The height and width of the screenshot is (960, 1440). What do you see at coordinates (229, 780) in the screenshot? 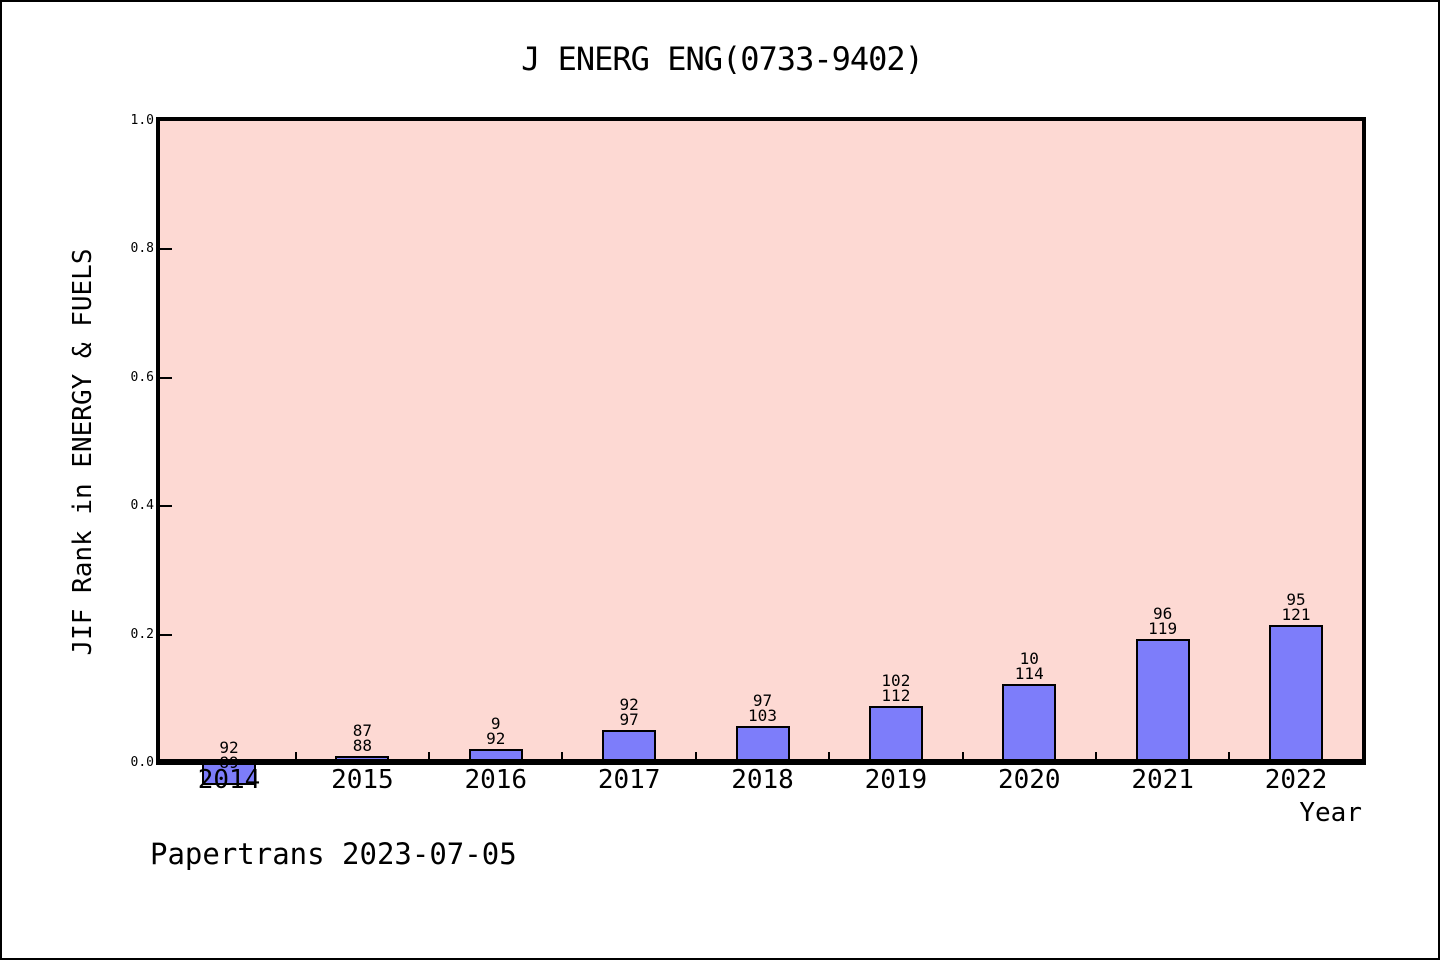
I see `x-tick-label: 2014` at bounding box center [229, 780].